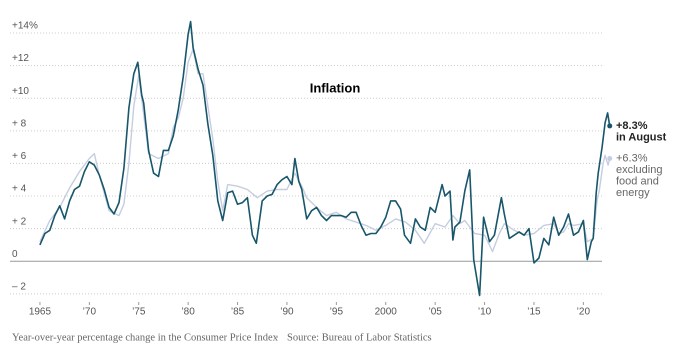 Image resolution: width=680 pixels, height=350 pixels. Describe the element at coordinates (15, 254) in the screenshot. I see `y-tick-label: 0` at that location.